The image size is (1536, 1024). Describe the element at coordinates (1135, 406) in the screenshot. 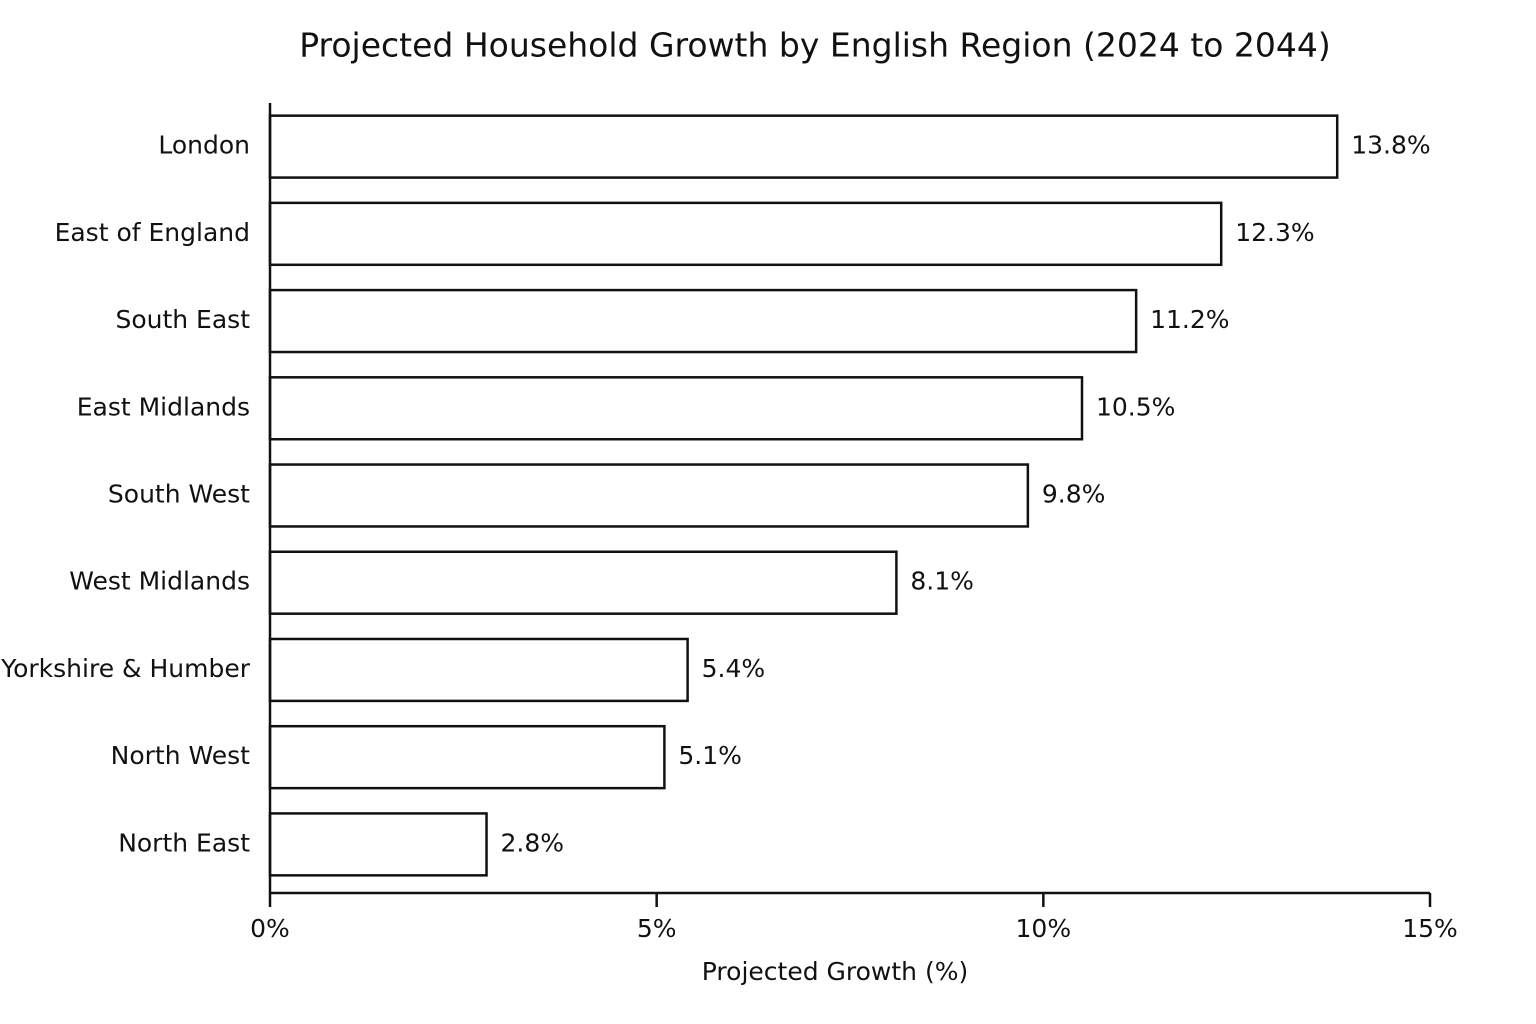

I see `value-label: 10.5%` at that location.